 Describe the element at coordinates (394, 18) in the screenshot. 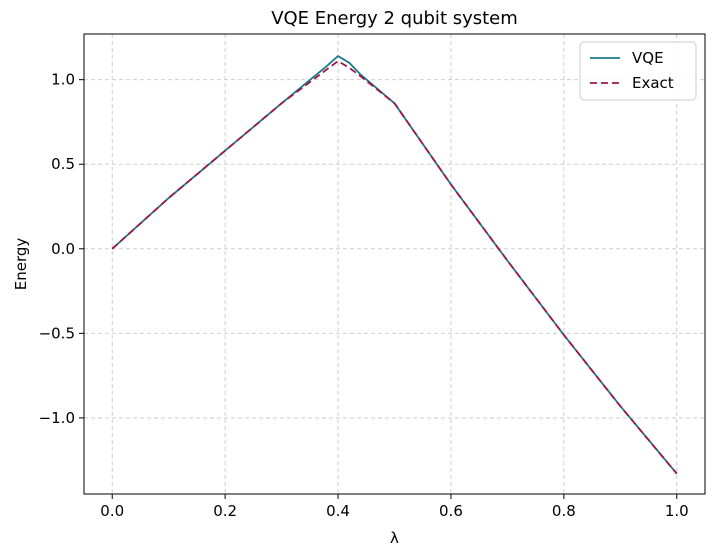

I see `chart-title: VQE Energy 2 qubit system` at that location.